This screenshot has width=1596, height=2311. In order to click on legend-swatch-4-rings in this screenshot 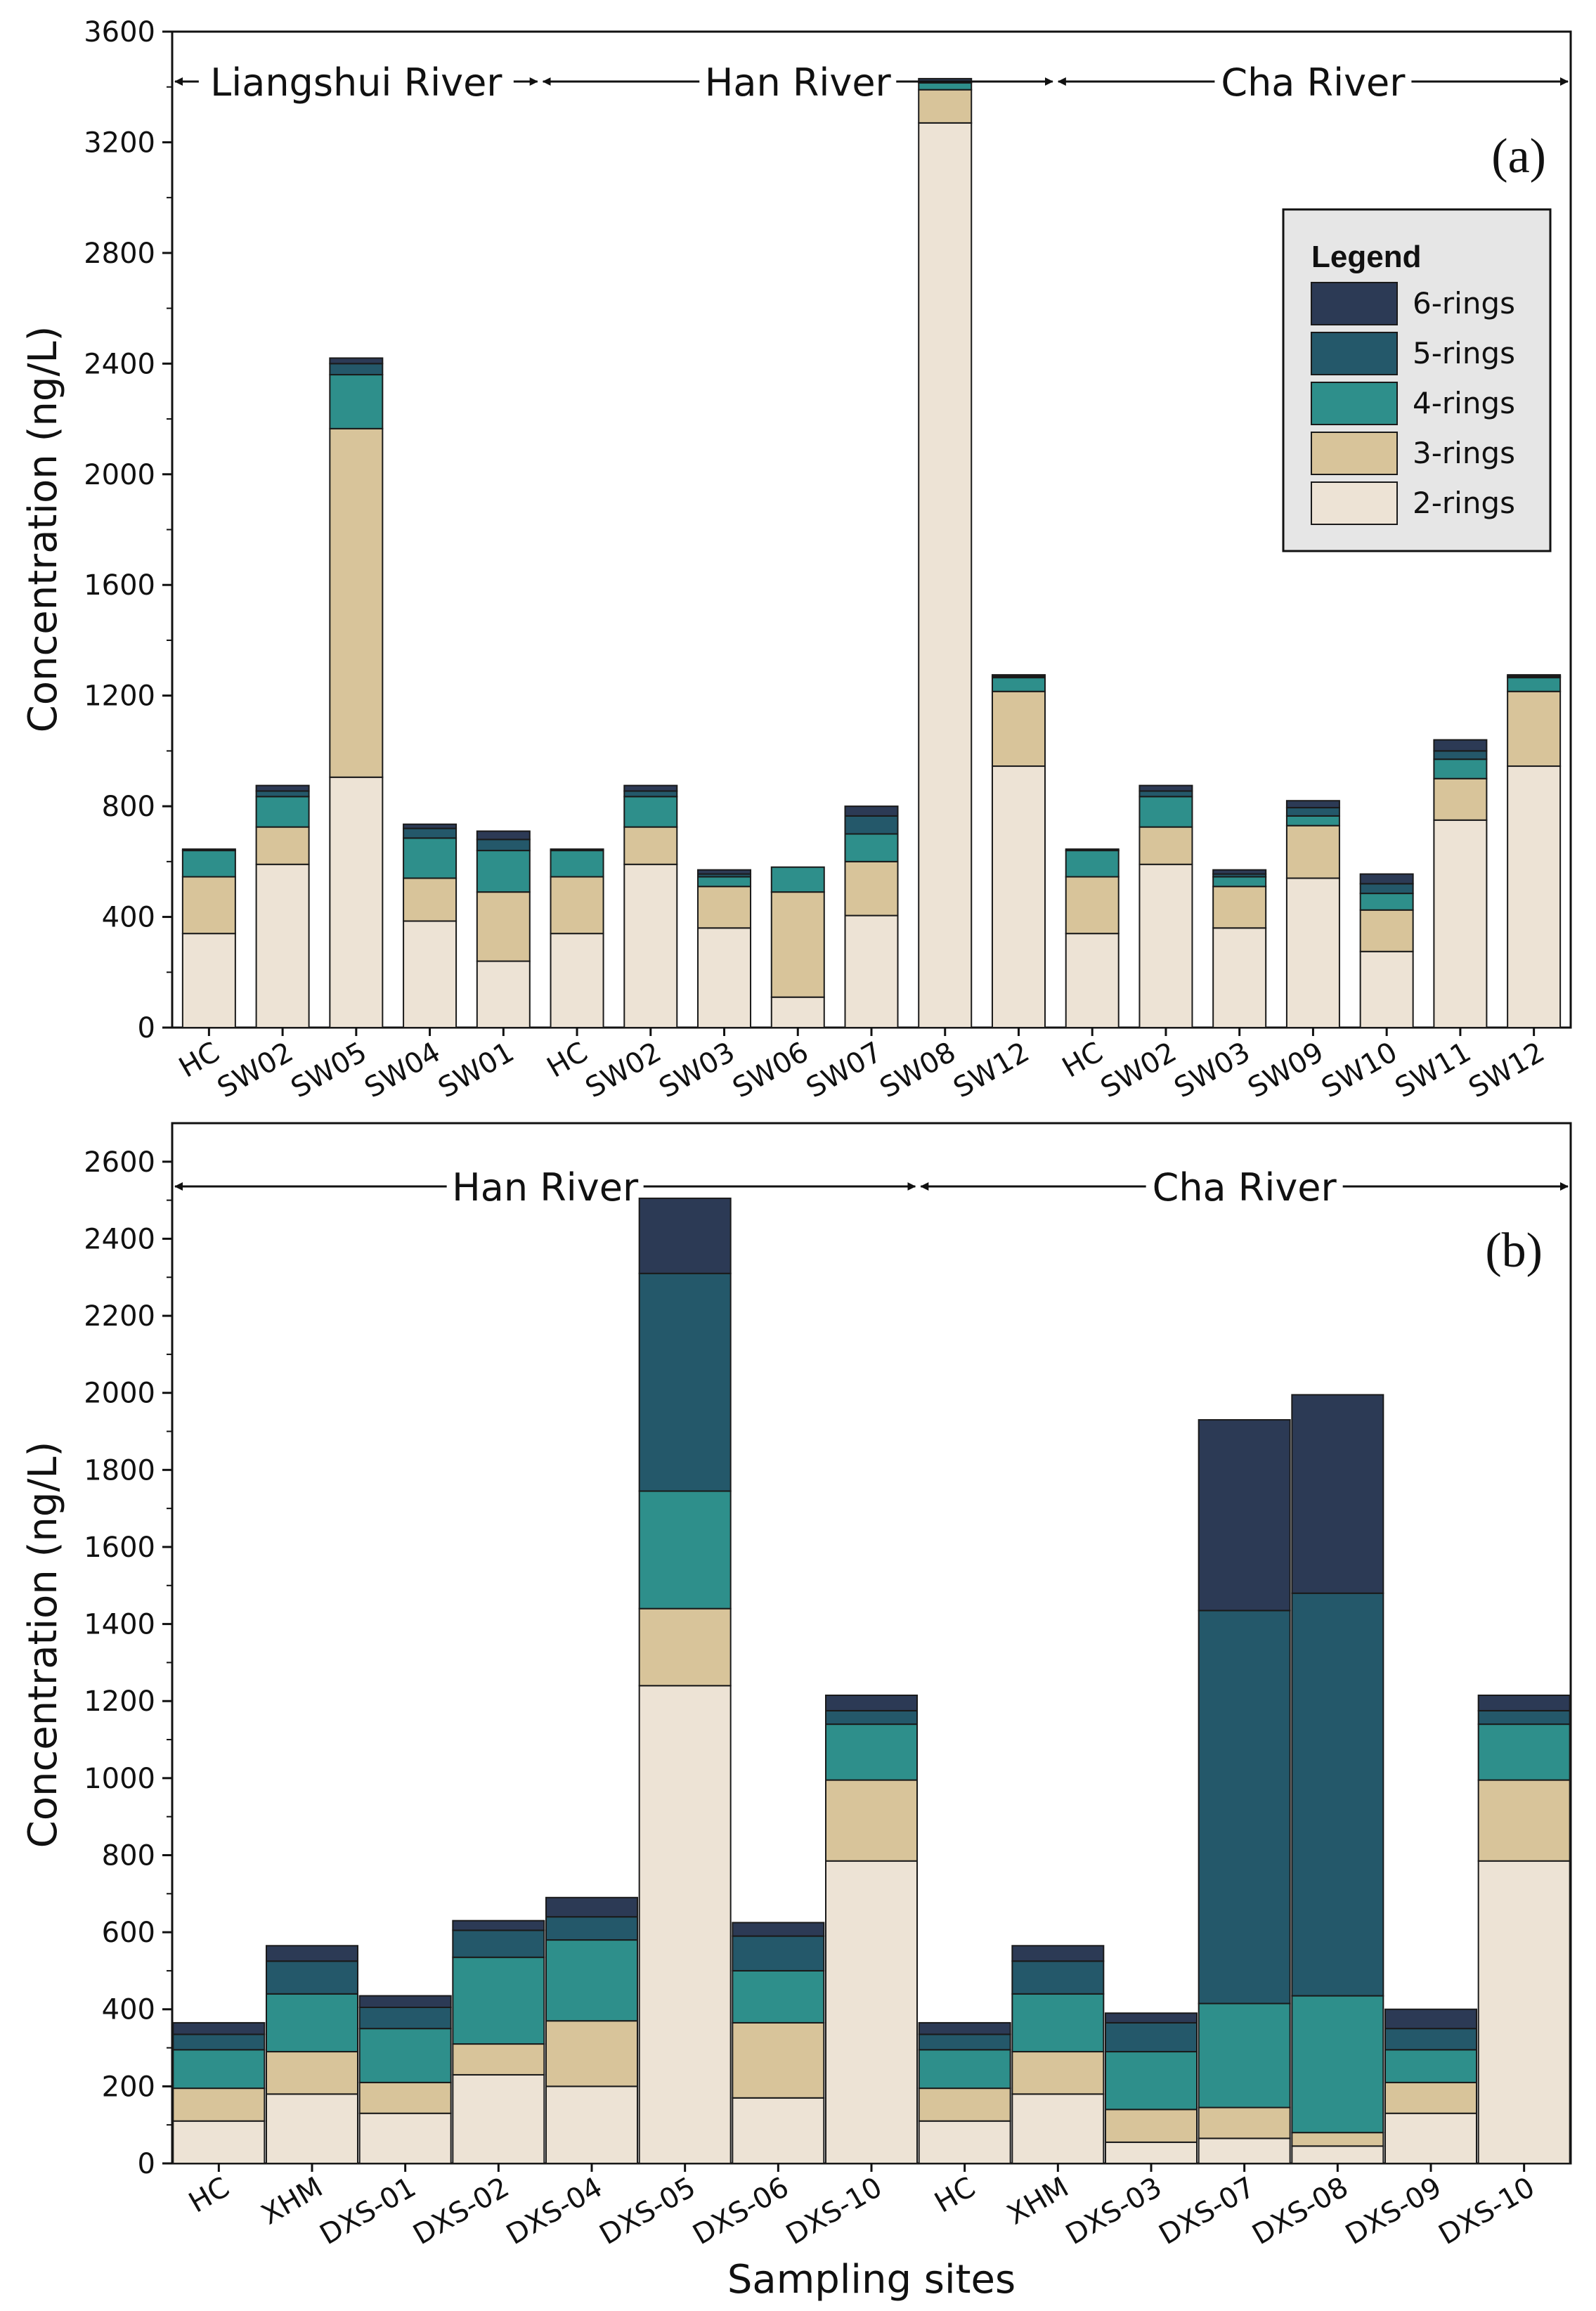, I will do `click(1354, 403)`.